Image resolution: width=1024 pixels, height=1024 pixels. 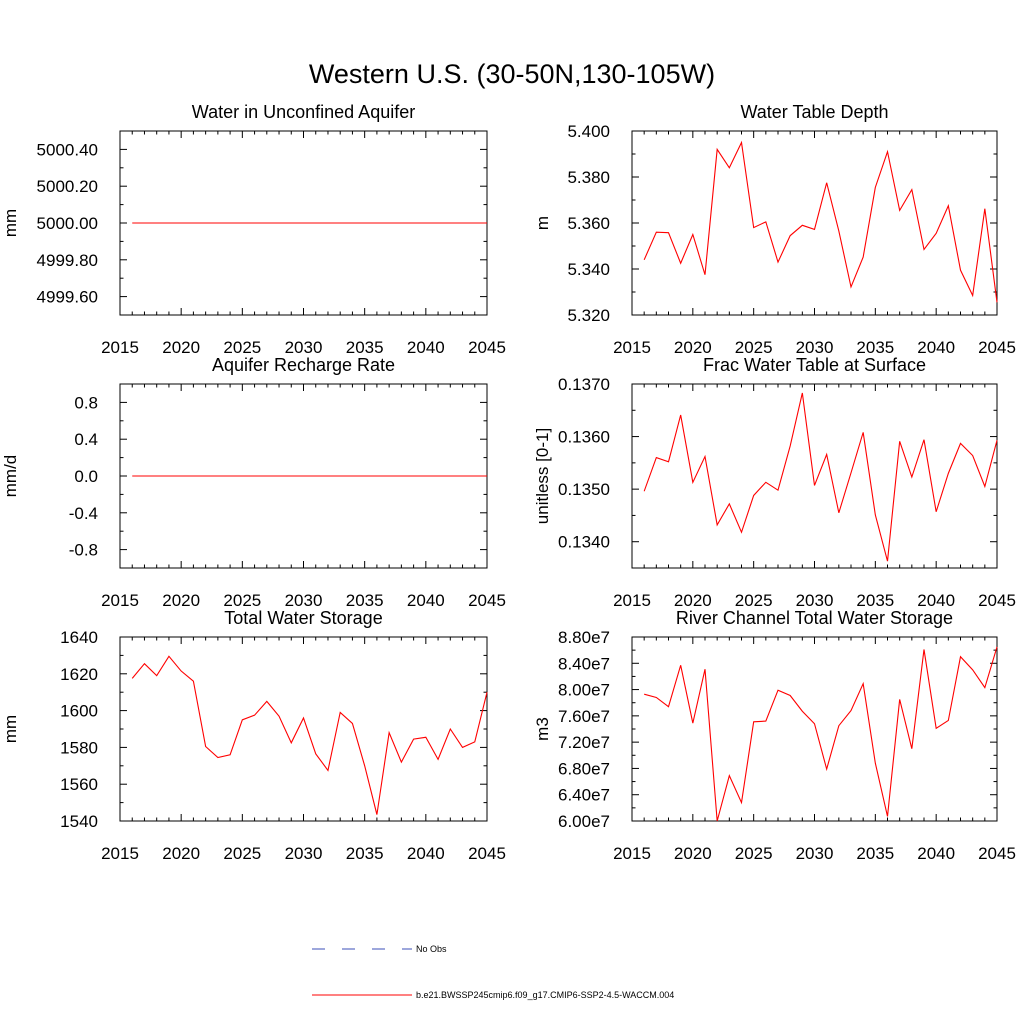 What do you see at coordinates (79, 674) in the screenshot?
I see `y-tick-label: 1620` at bounding box center [79, 674].